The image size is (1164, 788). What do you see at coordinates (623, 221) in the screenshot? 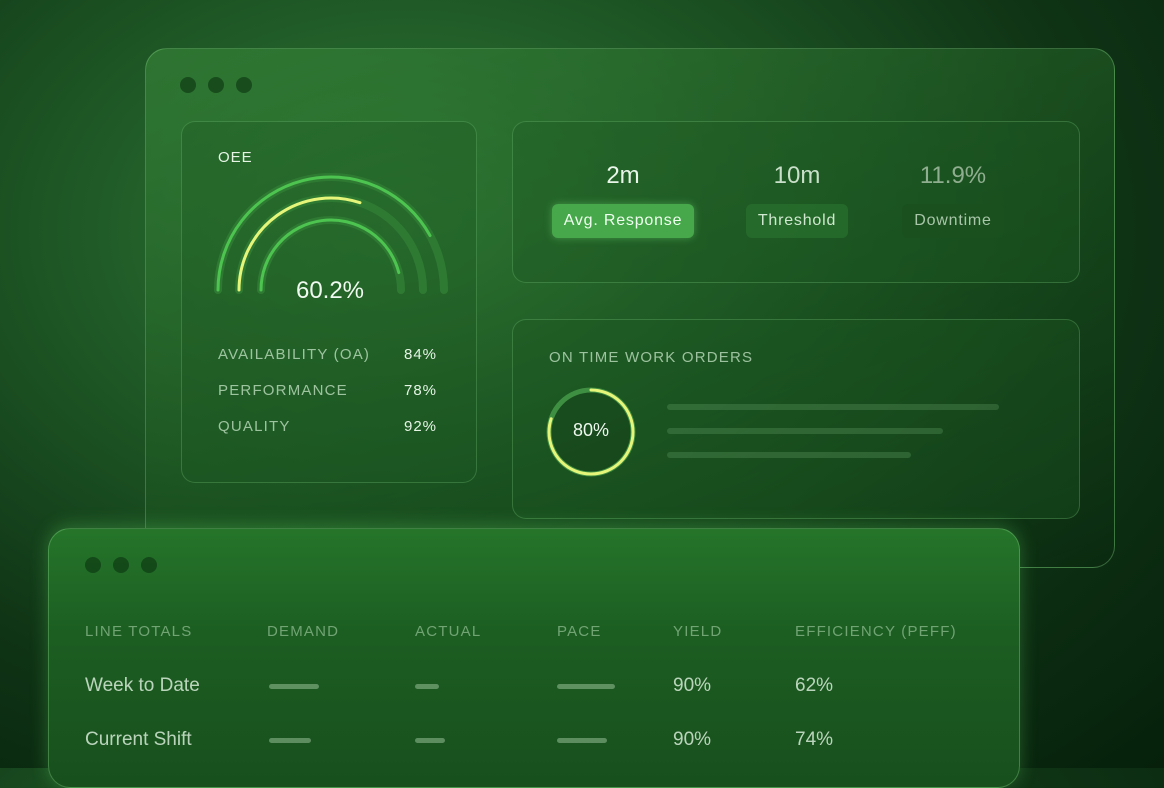
I see `avg-response-button: Avg. Response` at bounding box center [623, 221].